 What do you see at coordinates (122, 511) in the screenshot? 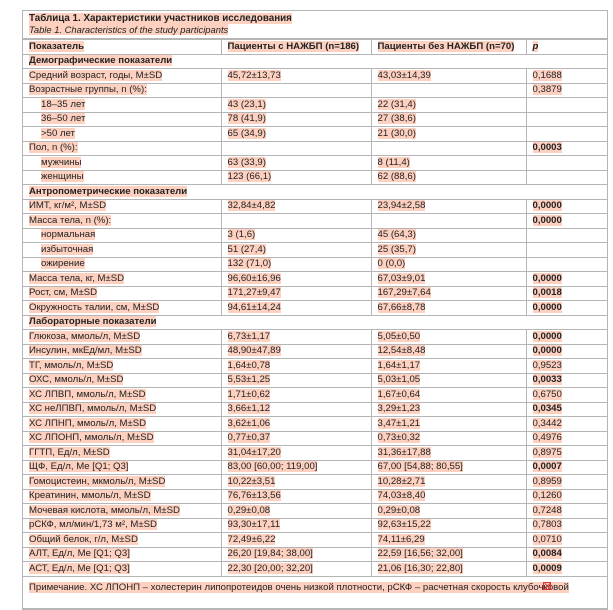
I see `row-label: Мочевая кислота, ммоль/л, M±SD` at bounding box center [122, 511].